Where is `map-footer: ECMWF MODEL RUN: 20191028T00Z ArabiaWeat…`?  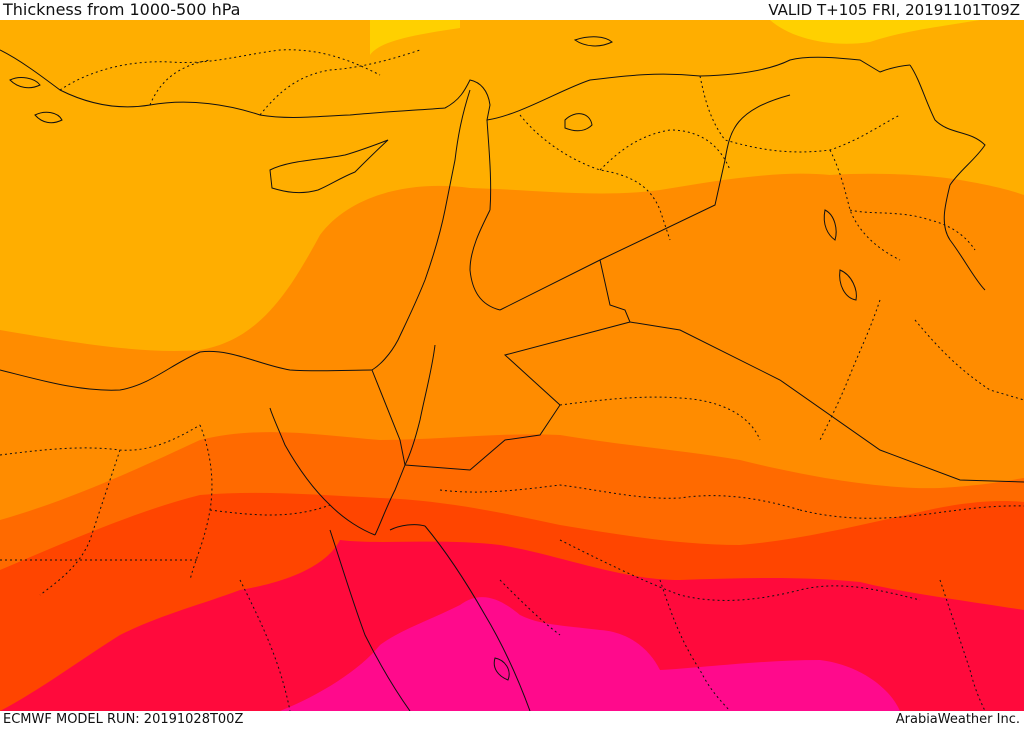
map-footer: ECMWF MODEL RUN: 20191028T00Z ArabiaWeat… is located at coordinates (512, 720).